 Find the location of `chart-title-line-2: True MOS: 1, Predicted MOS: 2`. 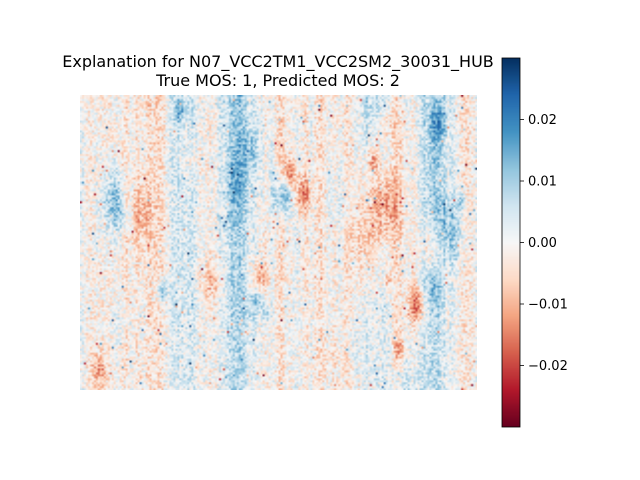

chart-title-line-2: True MOS: 1, Predicted MOS: 2 is located at coordinates (277, 80).